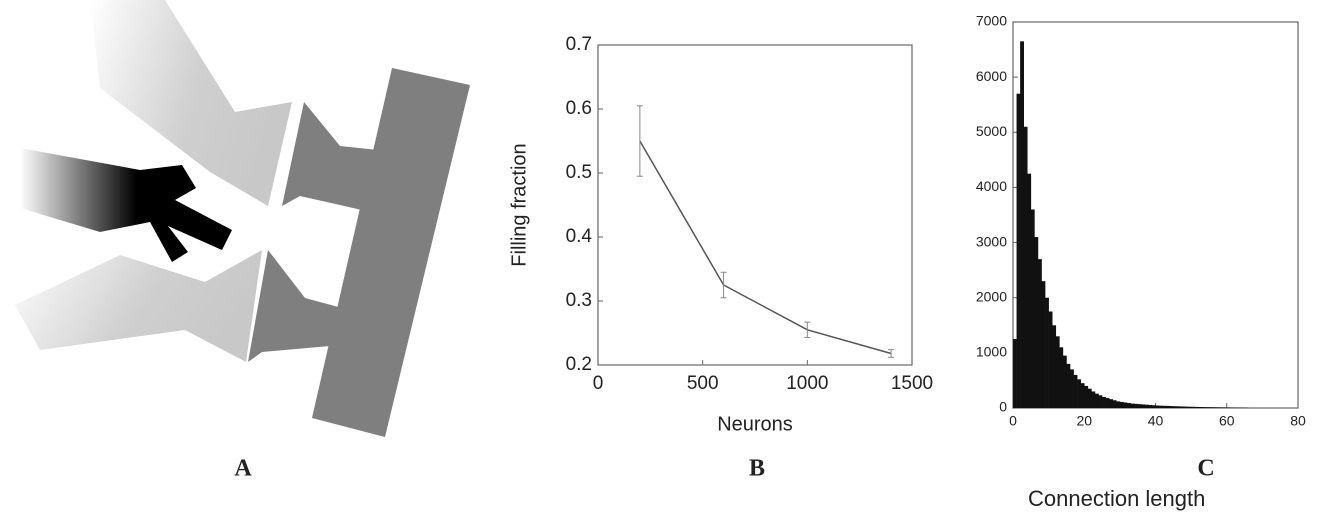 The image size is (1323, 518). I want to click on dendrite-bar, so click(391, 252).